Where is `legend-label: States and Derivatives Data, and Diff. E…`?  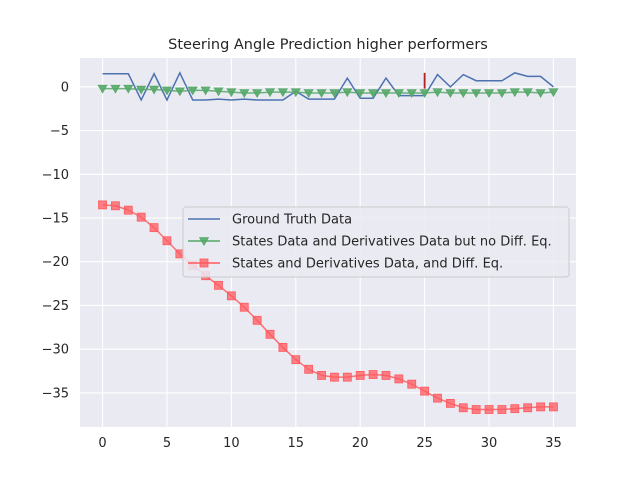 legend-label: States and Derivatives Data, and Diff. E… is located at coordinates (367, 264).